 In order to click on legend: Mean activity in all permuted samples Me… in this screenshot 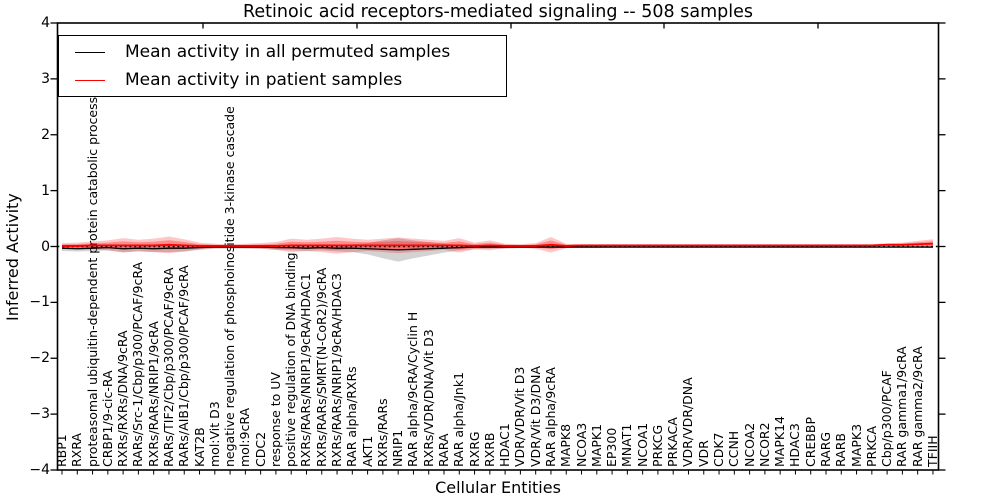, I will do `click(282, 66)`.